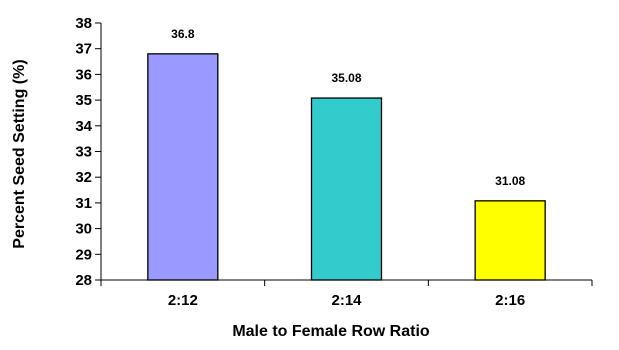 The image size is (619, 350). What do you see at coordinates (510, 300) in the screenshot?
I see `x-tick-label: 2:16` at bounding box center [510, 300].